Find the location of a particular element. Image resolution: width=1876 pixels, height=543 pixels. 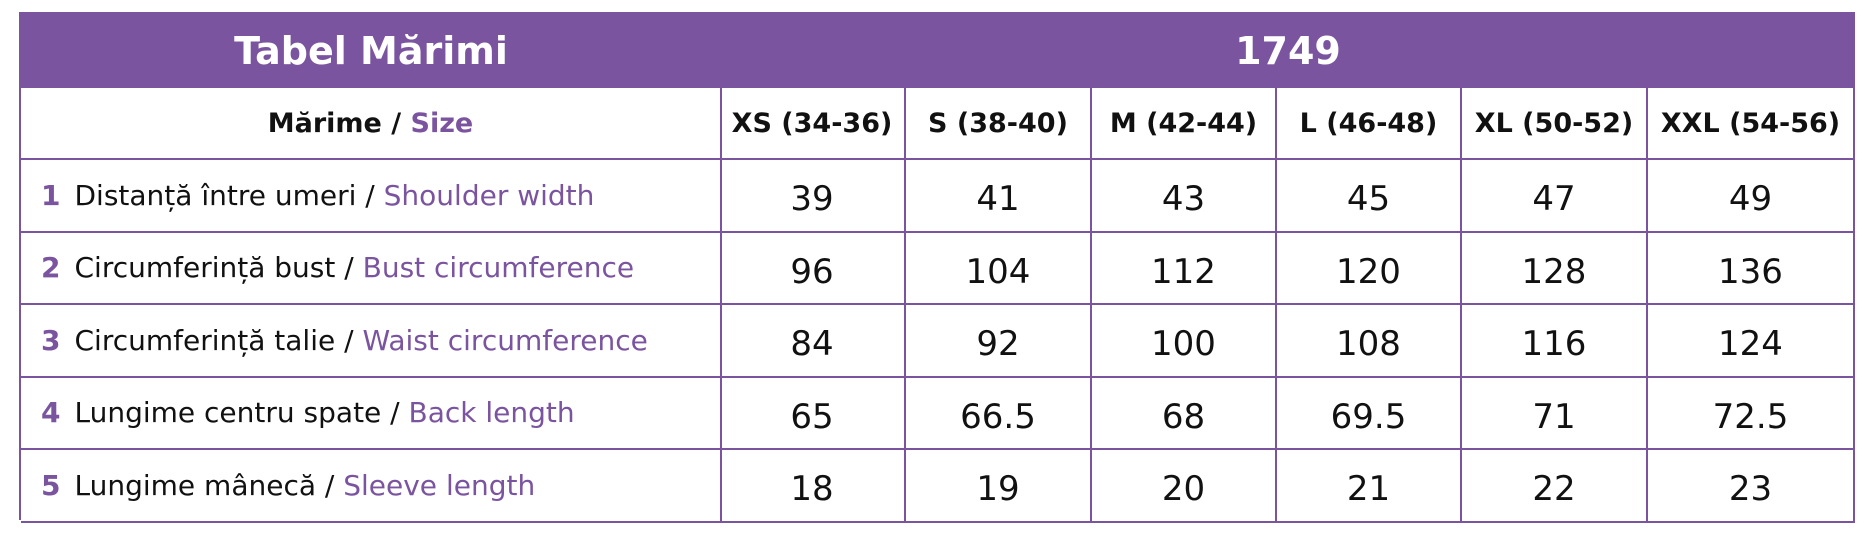

size-label: Mărime / Size is located at coordinates (371, 124).